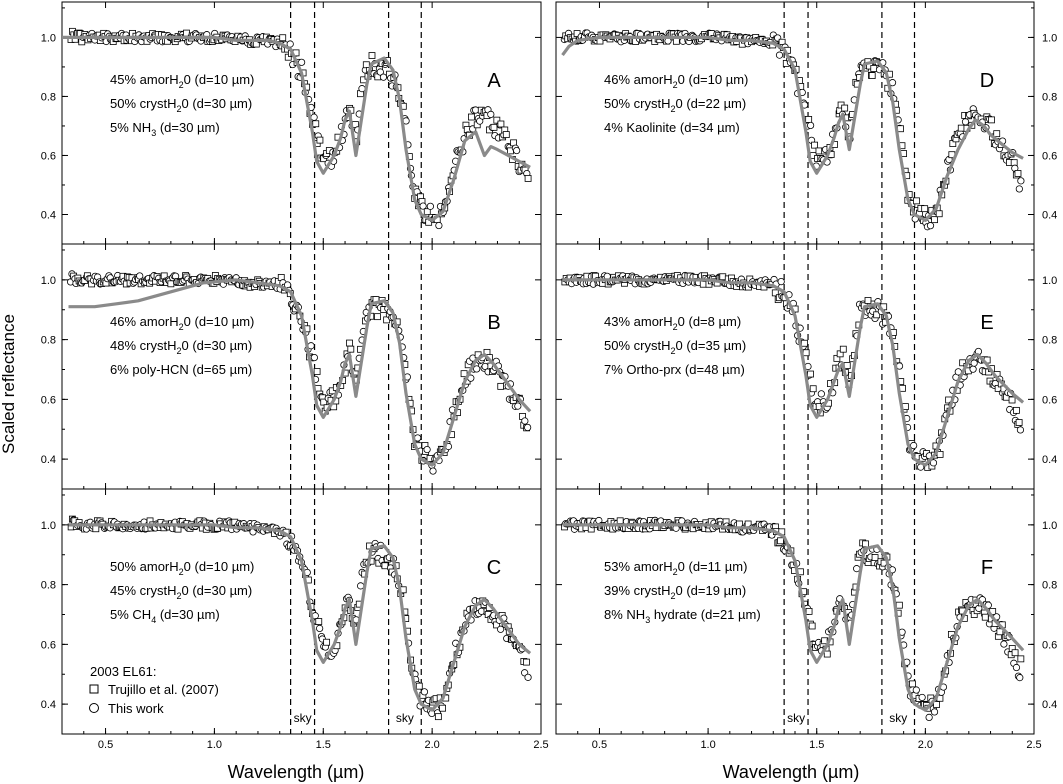 The width and height of the screenshot is (1063, 784). What do you see at coordinates (494, 568) in the screenshot?
I see `panel-letter: C` at bounding box center [494, 568].